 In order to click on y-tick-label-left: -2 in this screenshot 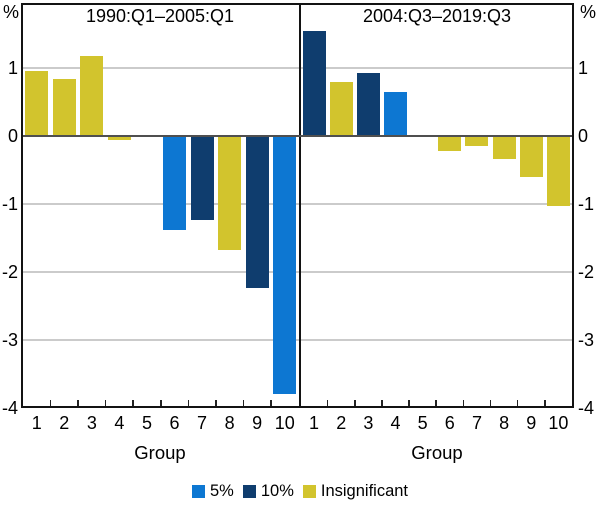, I will do `click(9, 272)`.